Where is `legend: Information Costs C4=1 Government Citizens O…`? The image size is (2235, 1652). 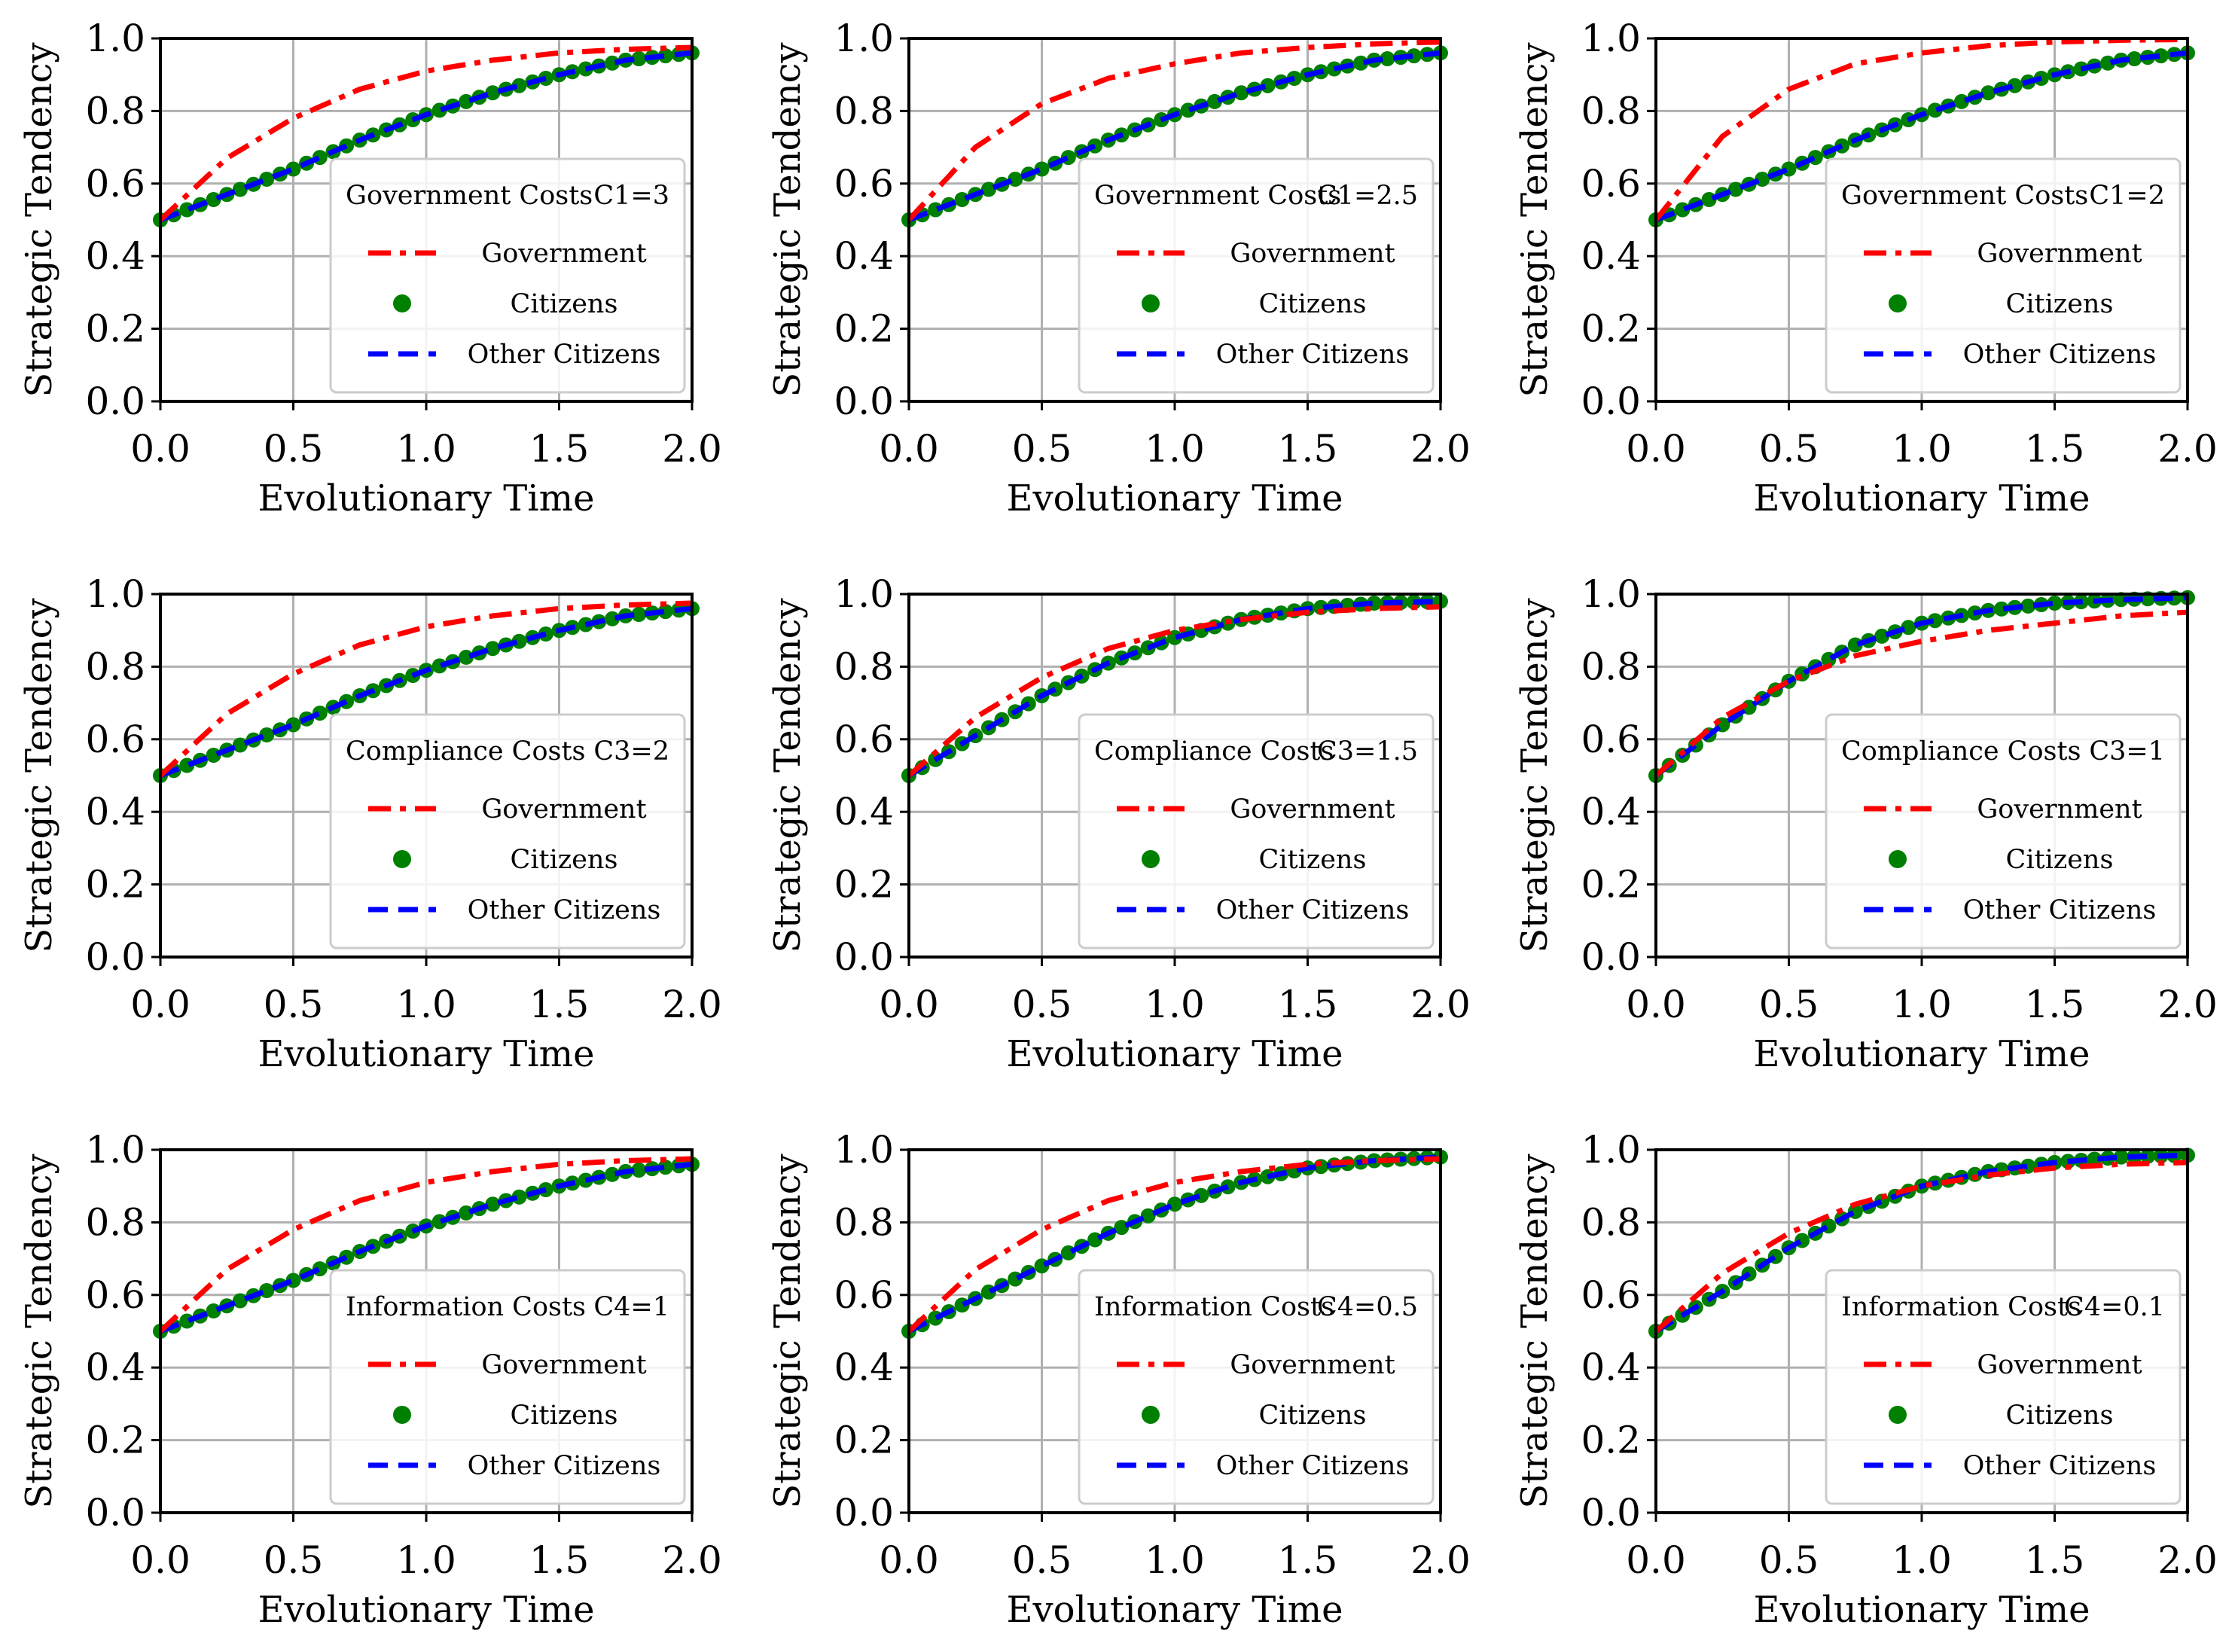 legend: Information Costs C4=1 Government Citizens O… is located at coordinates (507, 1387).